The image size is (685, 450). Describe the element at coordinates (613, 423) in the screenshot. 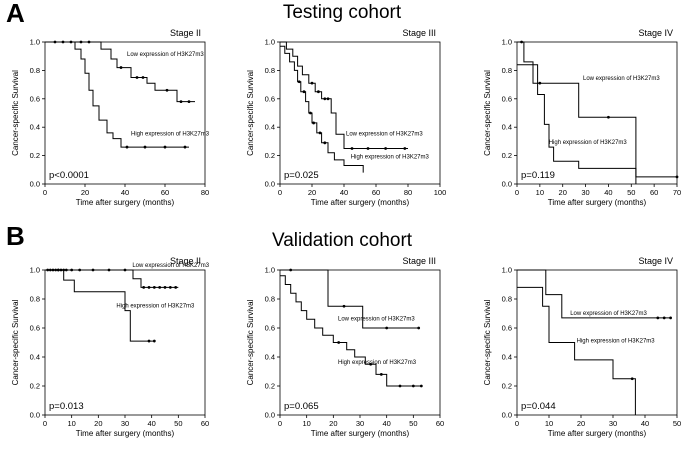

I see `chart6-xtick-label: 30` at that location.